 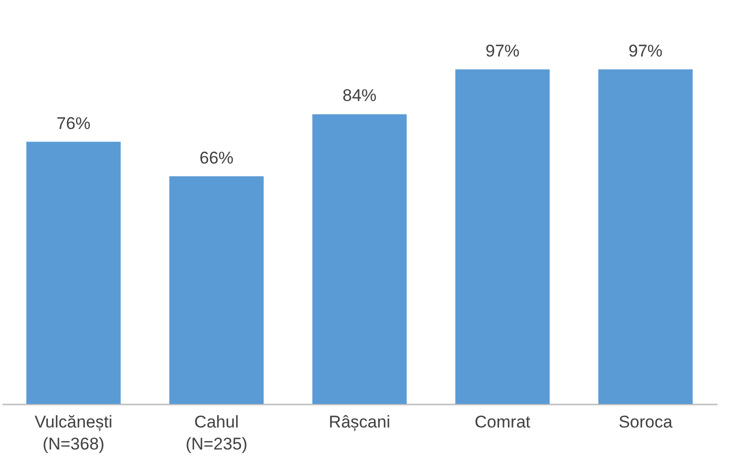 I want to click on x-tick-label: Râșcani, so click(x=359, y=422).